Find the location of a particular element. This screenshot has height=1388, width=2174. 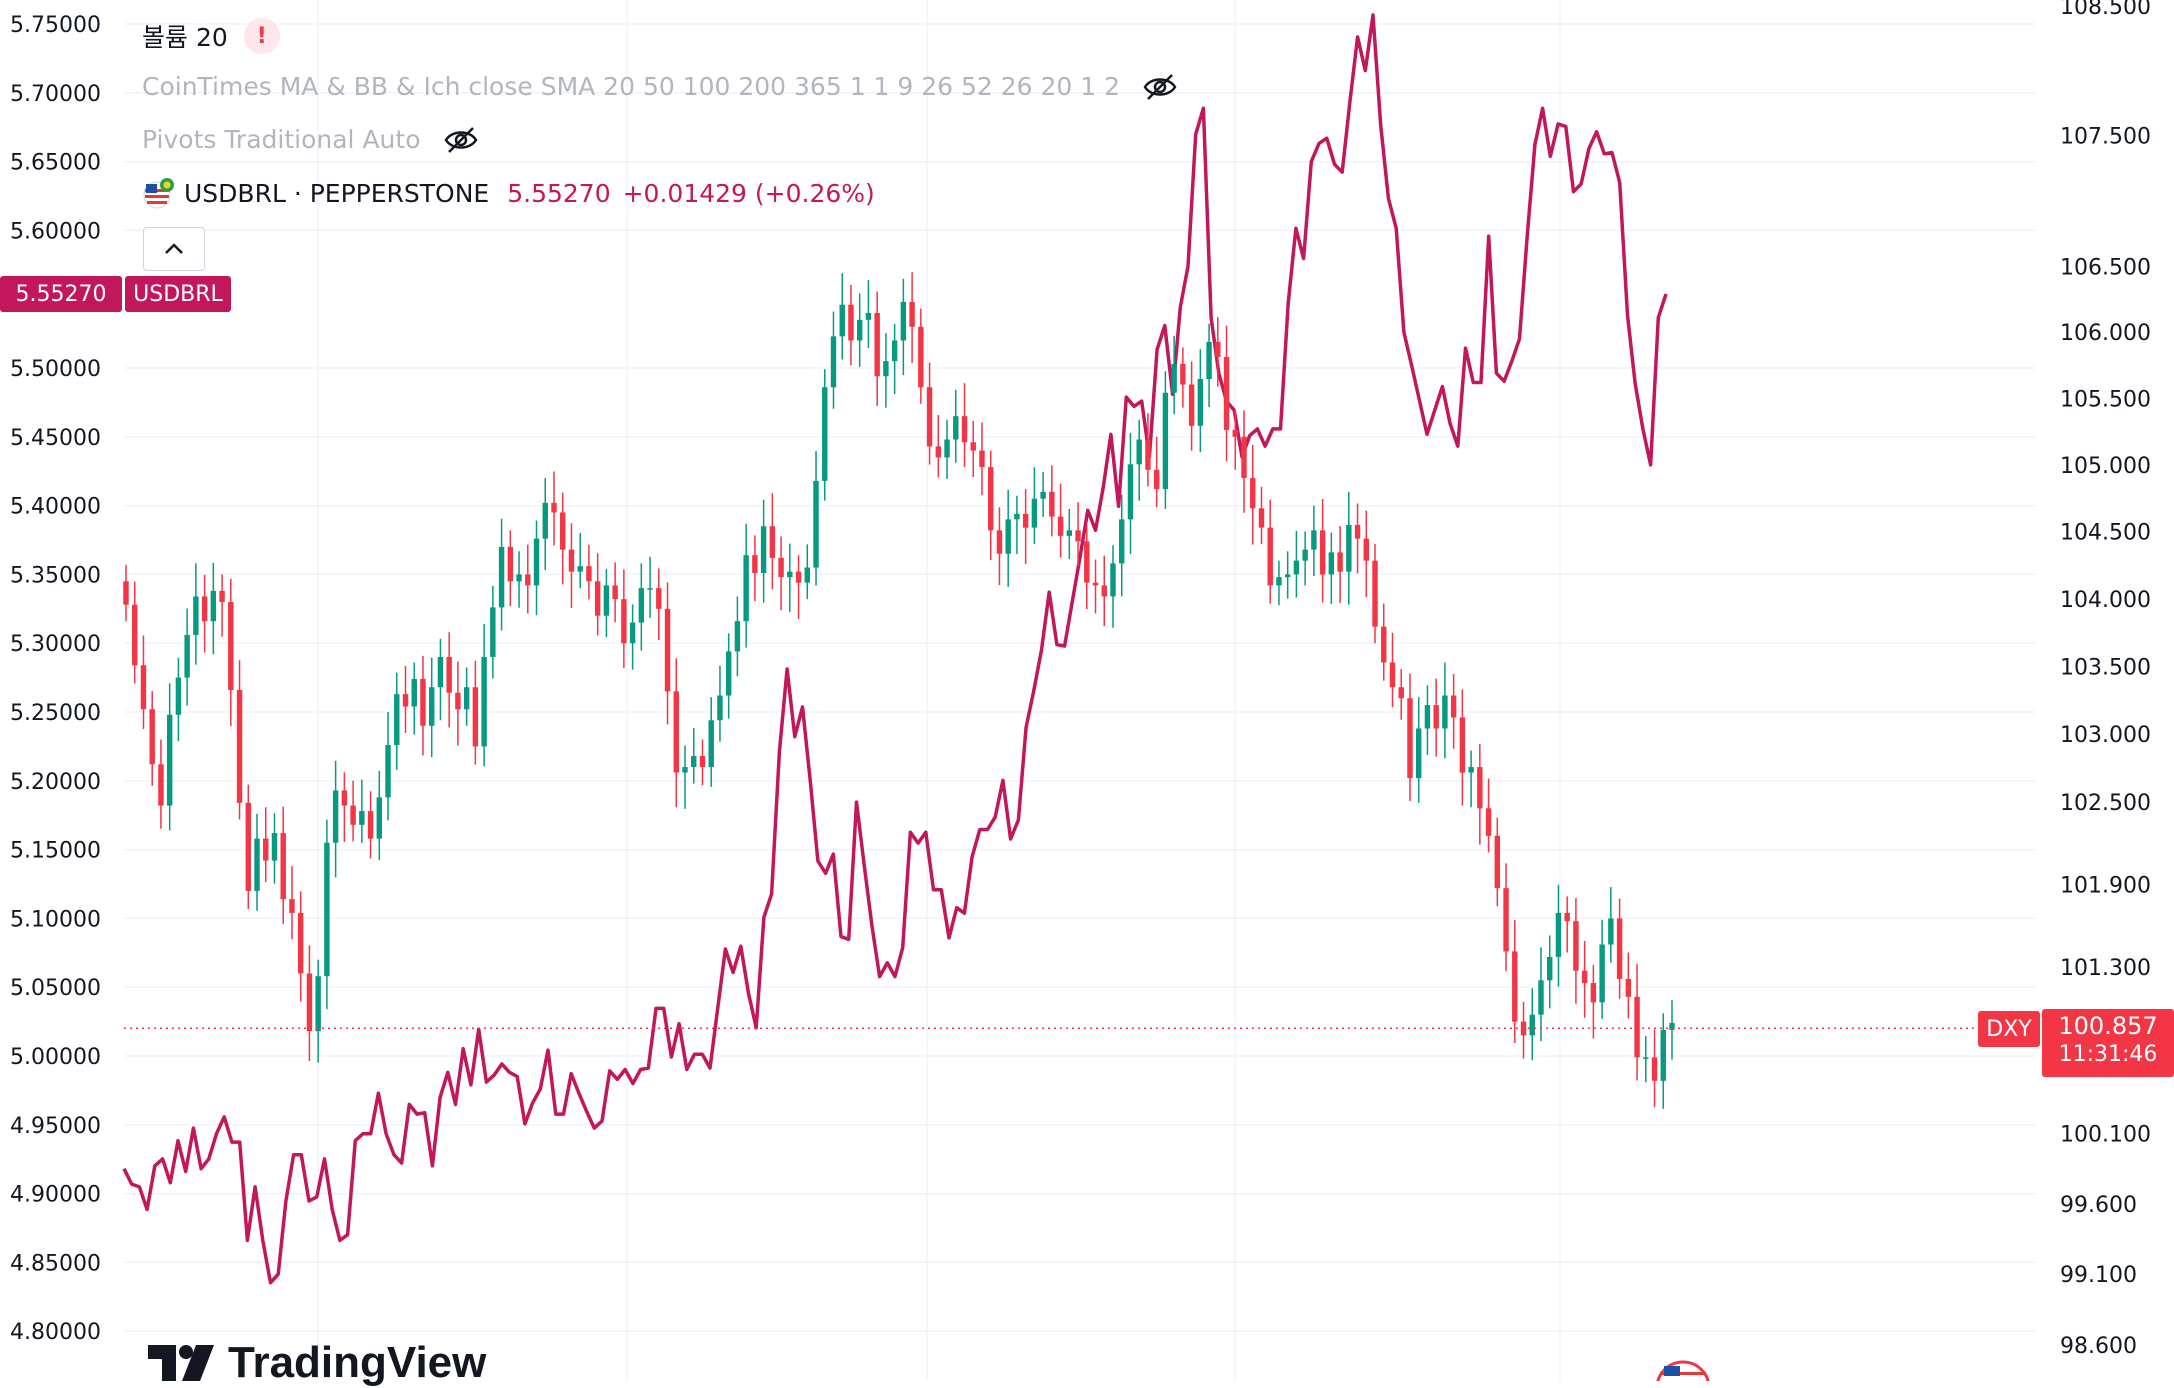

legend-change: +0.01429 (+0.26%) is located at coordinates (748, 193).